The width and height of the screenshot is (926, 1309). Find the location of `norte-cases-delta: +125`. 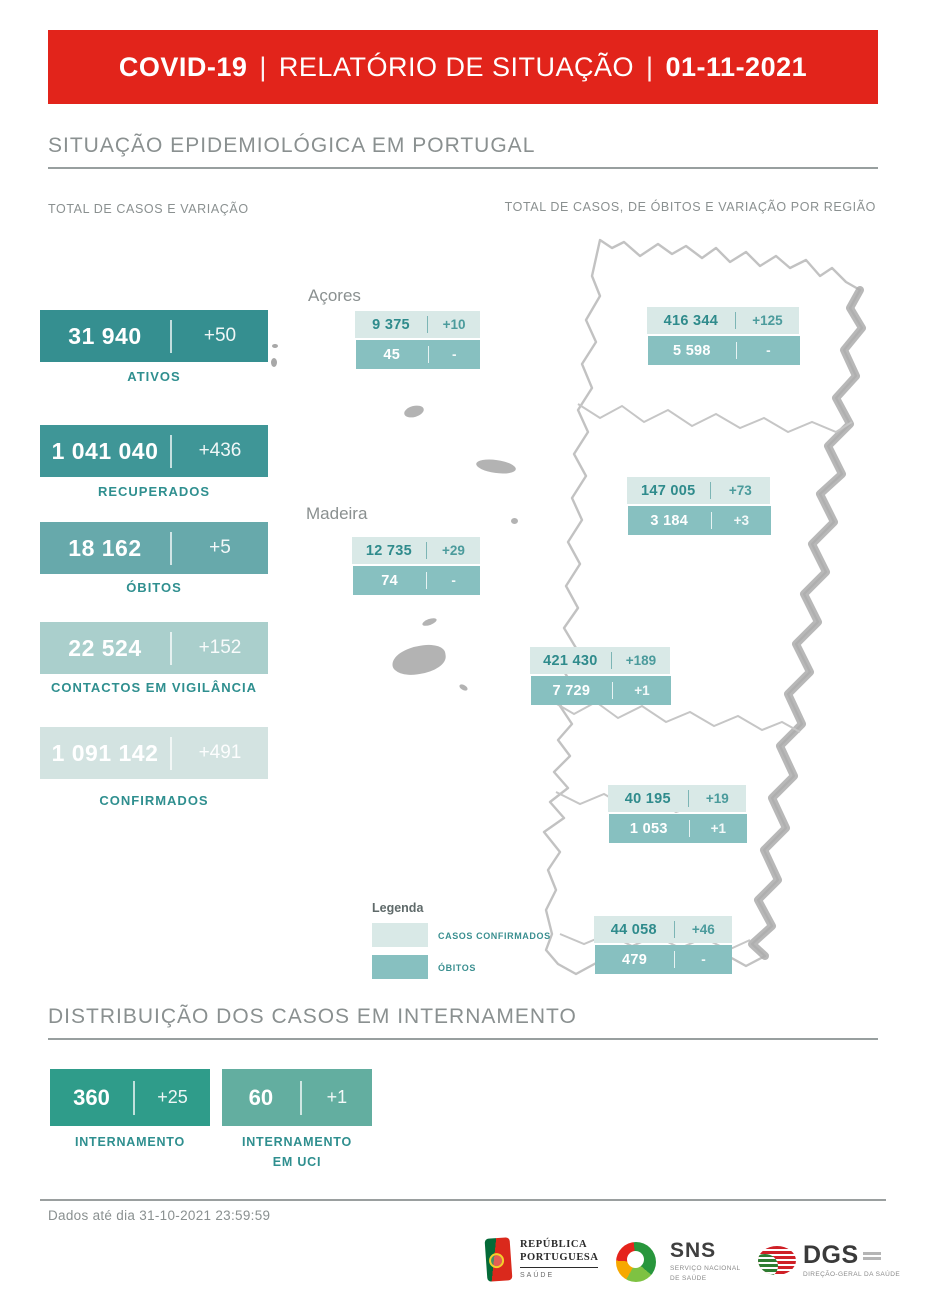

norte-cases-delta: +125 is located at coordinates (767, 320).